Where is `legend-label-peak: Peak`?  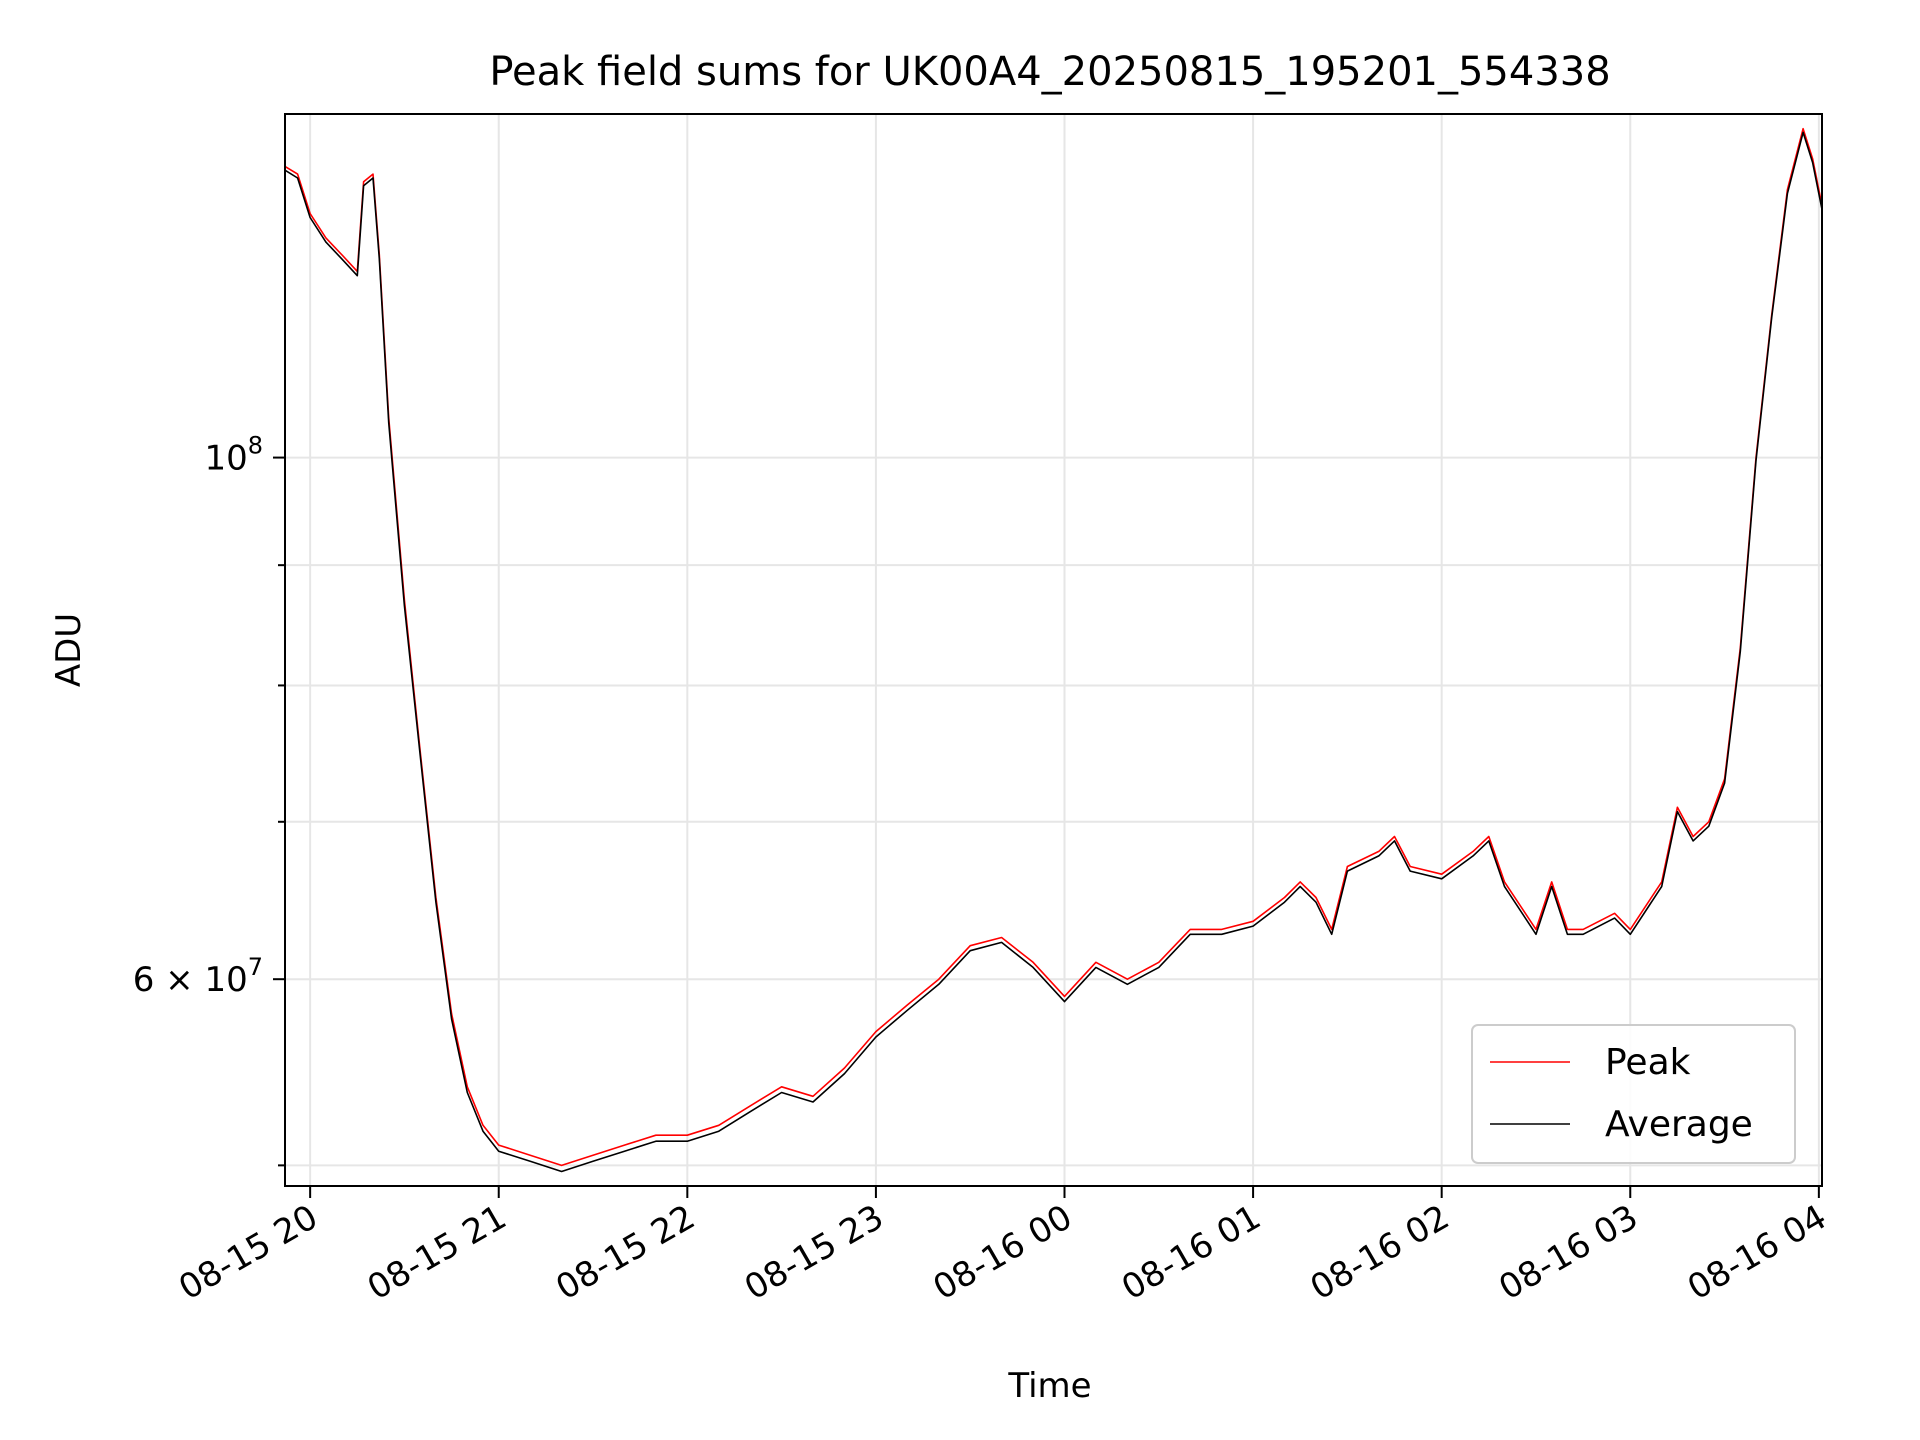
legend-label-peak: Peak is located at coordinates (1648, 1062).